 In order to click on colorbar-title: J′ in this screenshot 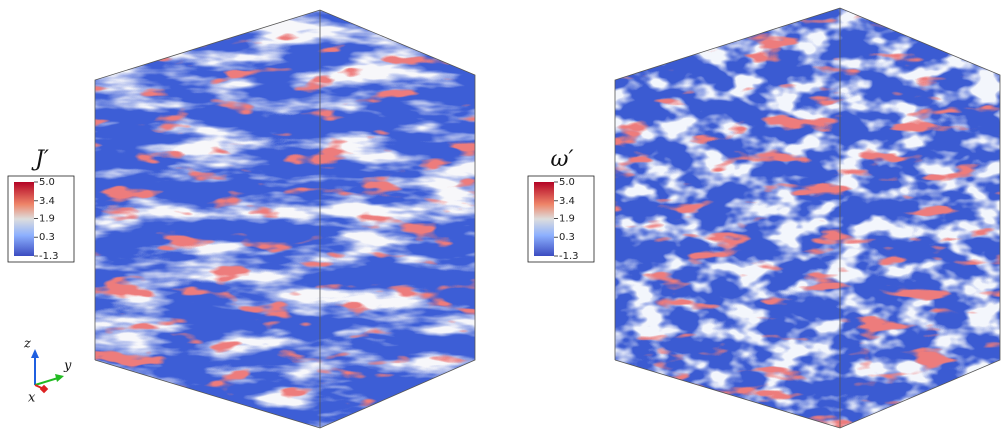, I will do `click(40, 159)`.